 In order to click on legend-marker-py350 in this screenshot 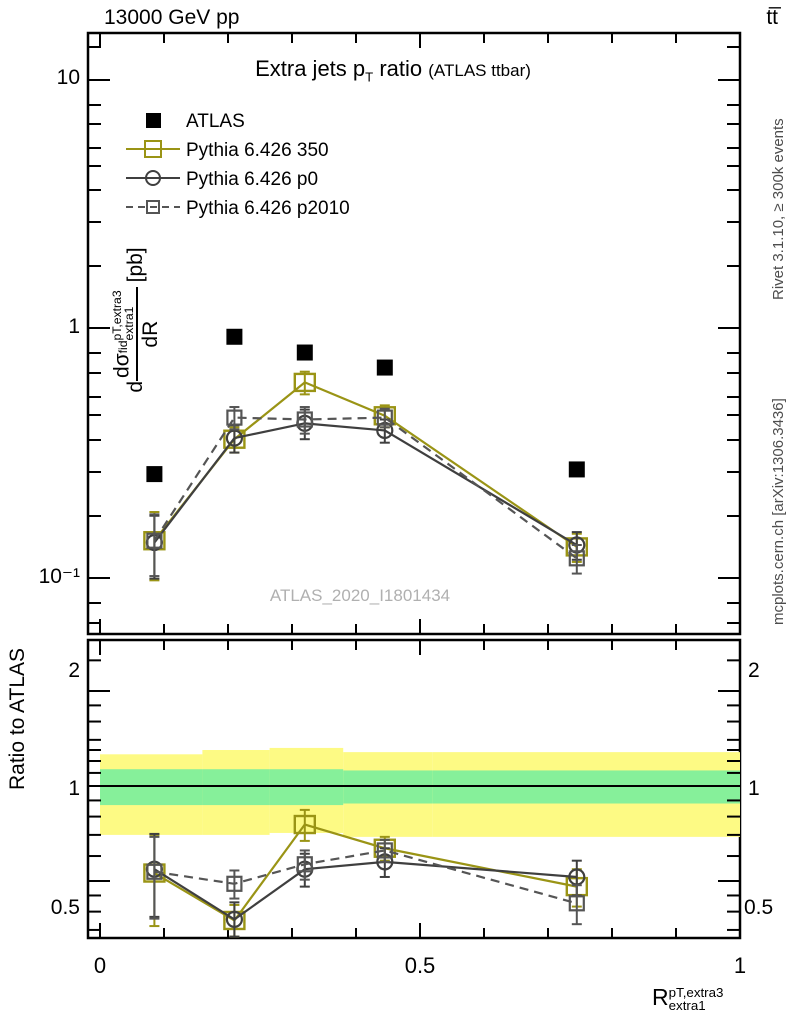, I will do `click(153, 149)`.